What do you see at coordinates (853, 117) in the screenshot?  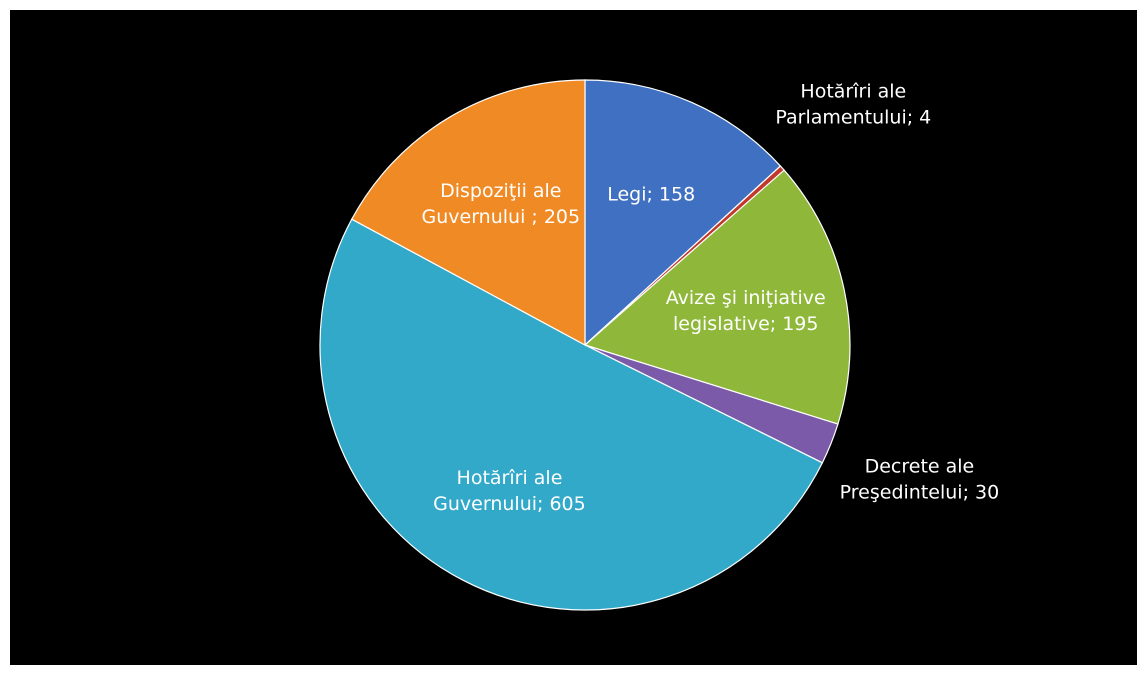 I see `label-line: Parlamentului; 4` at bounding box center [853, 117].